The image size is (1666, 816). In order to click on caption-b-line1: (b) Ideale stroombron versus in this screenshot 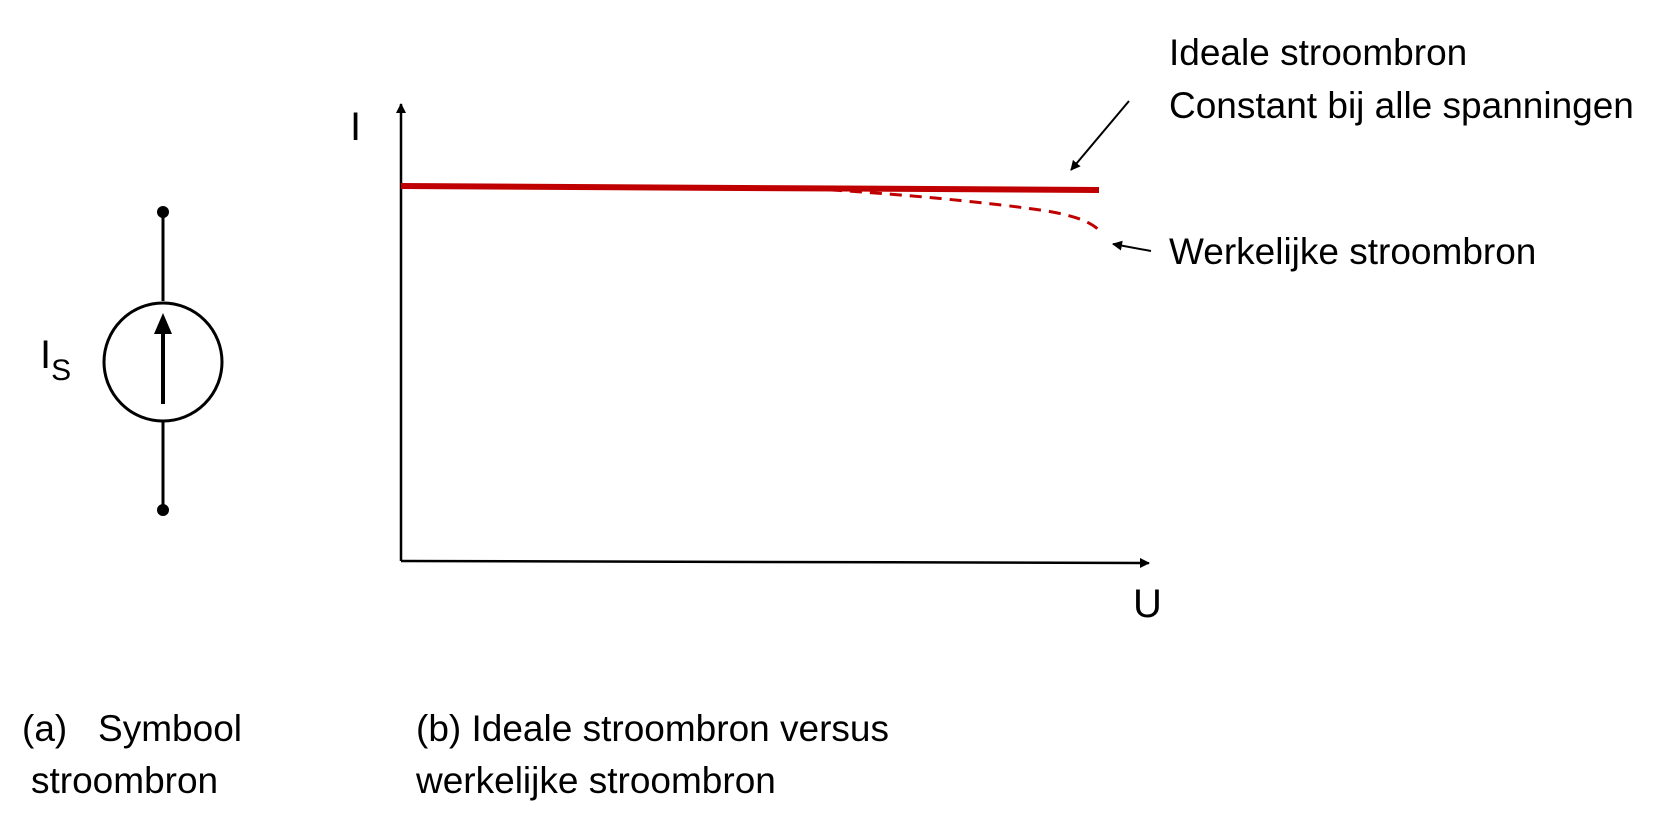, I will do `click(652, 728)`.